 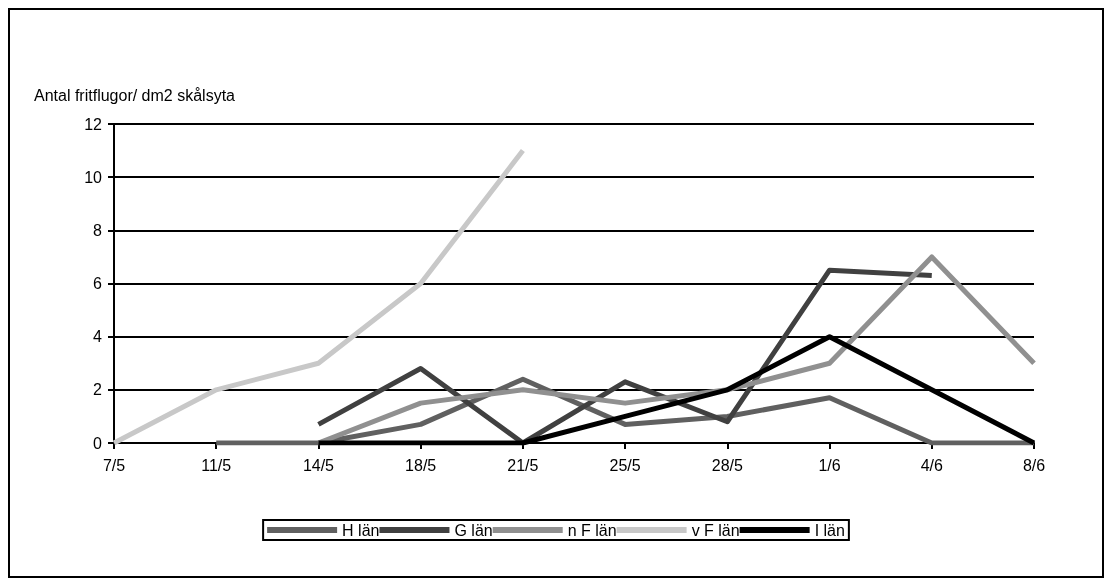 I want to click on x-tick-label: 18/5, so click(x=421, y=465).